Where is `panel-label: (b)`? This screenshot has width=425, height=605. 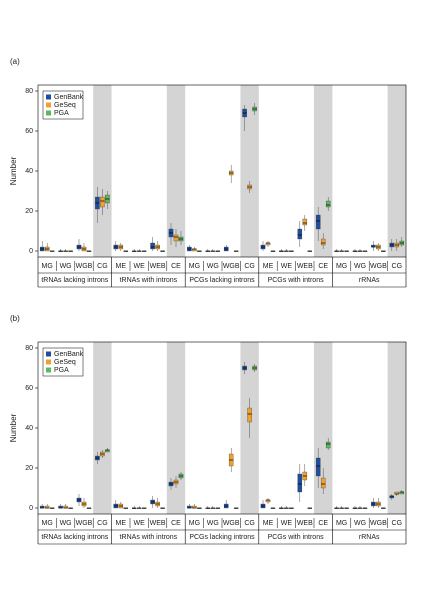 panel-label: (b) is located at coordinates (15, 318).